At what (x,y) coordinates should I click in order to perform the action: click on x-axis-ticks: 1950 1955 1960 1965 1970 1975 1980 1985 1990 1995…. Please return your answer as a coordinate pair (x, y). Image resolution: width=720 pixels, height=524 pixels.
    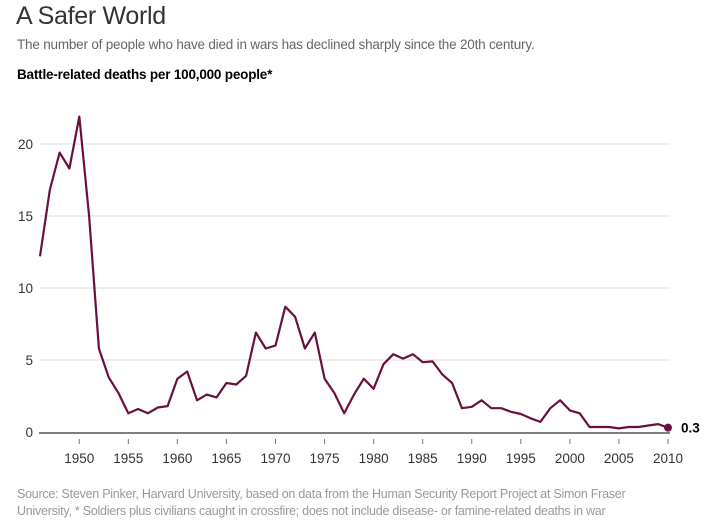
    Looking at the image, I should click on (373, 452).